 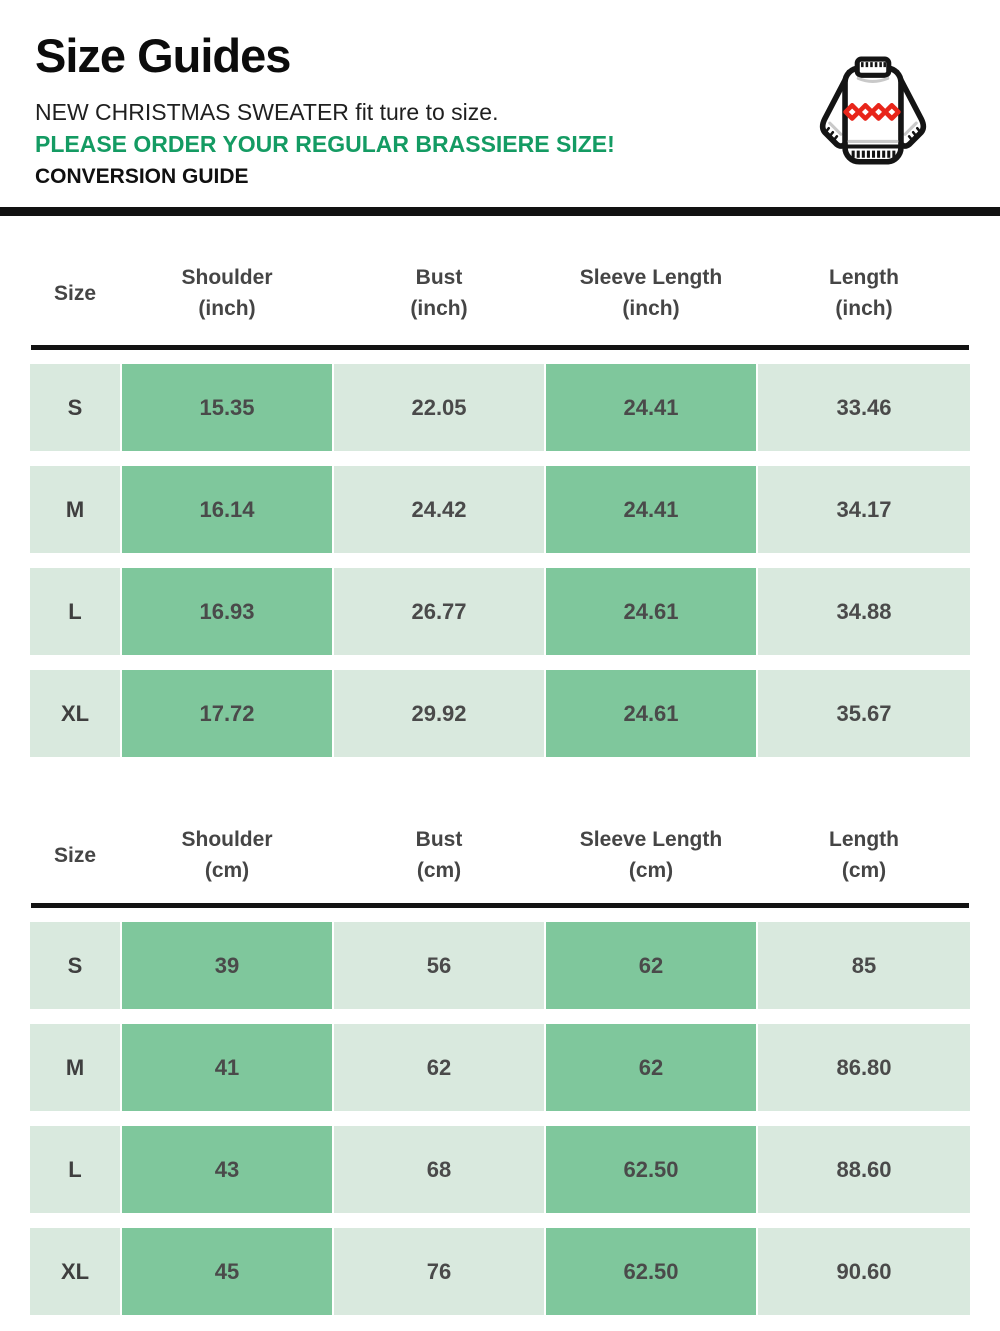 What do you see at coordinates (864, 509) in the screenshot?
I see `length-value: 34.17` at bounding box center [864, 509].